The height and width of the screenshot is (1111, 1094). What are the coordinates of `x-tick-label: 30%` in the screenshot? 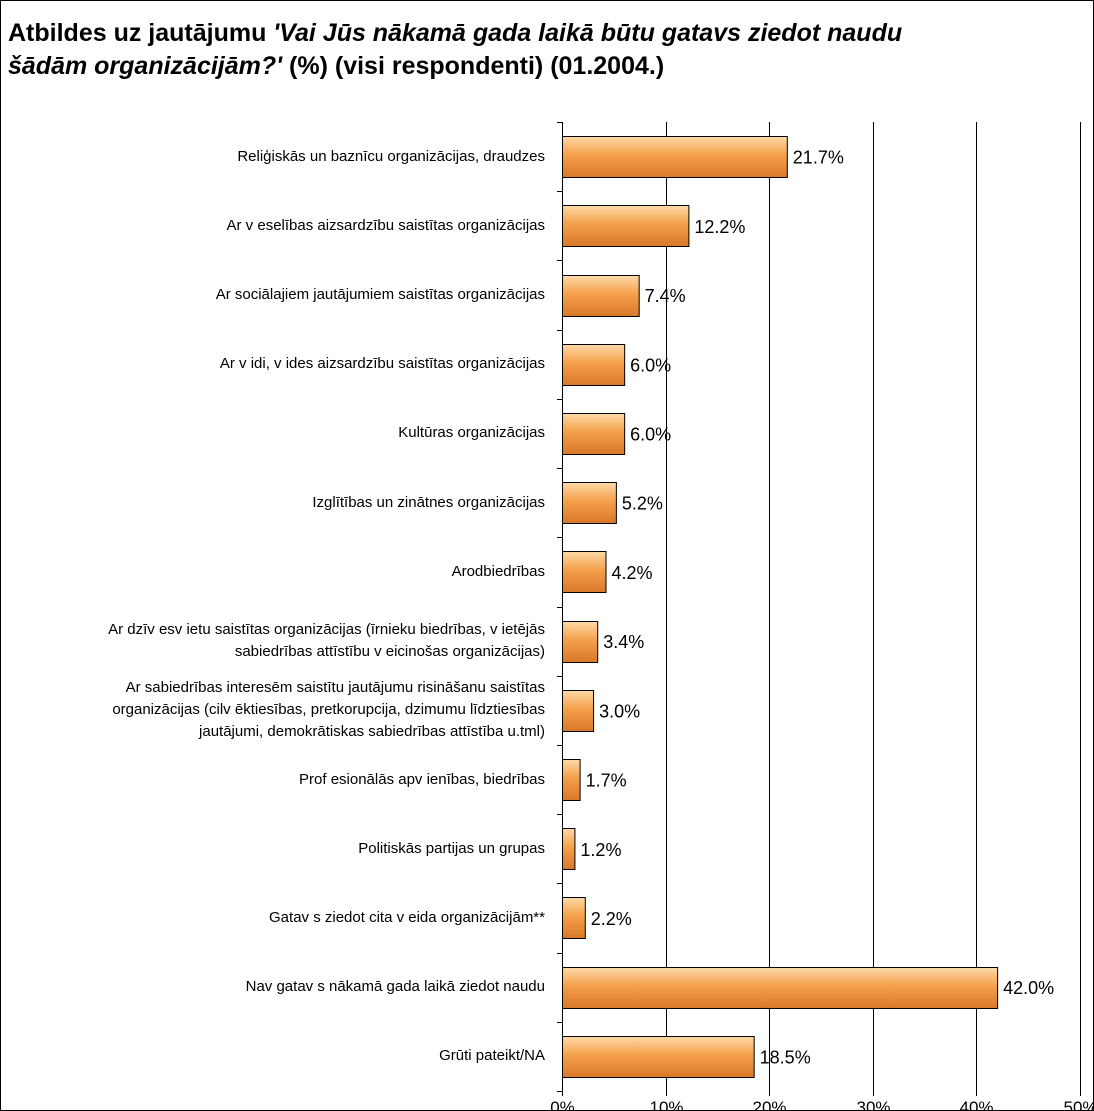 It's located at (873, 1104).